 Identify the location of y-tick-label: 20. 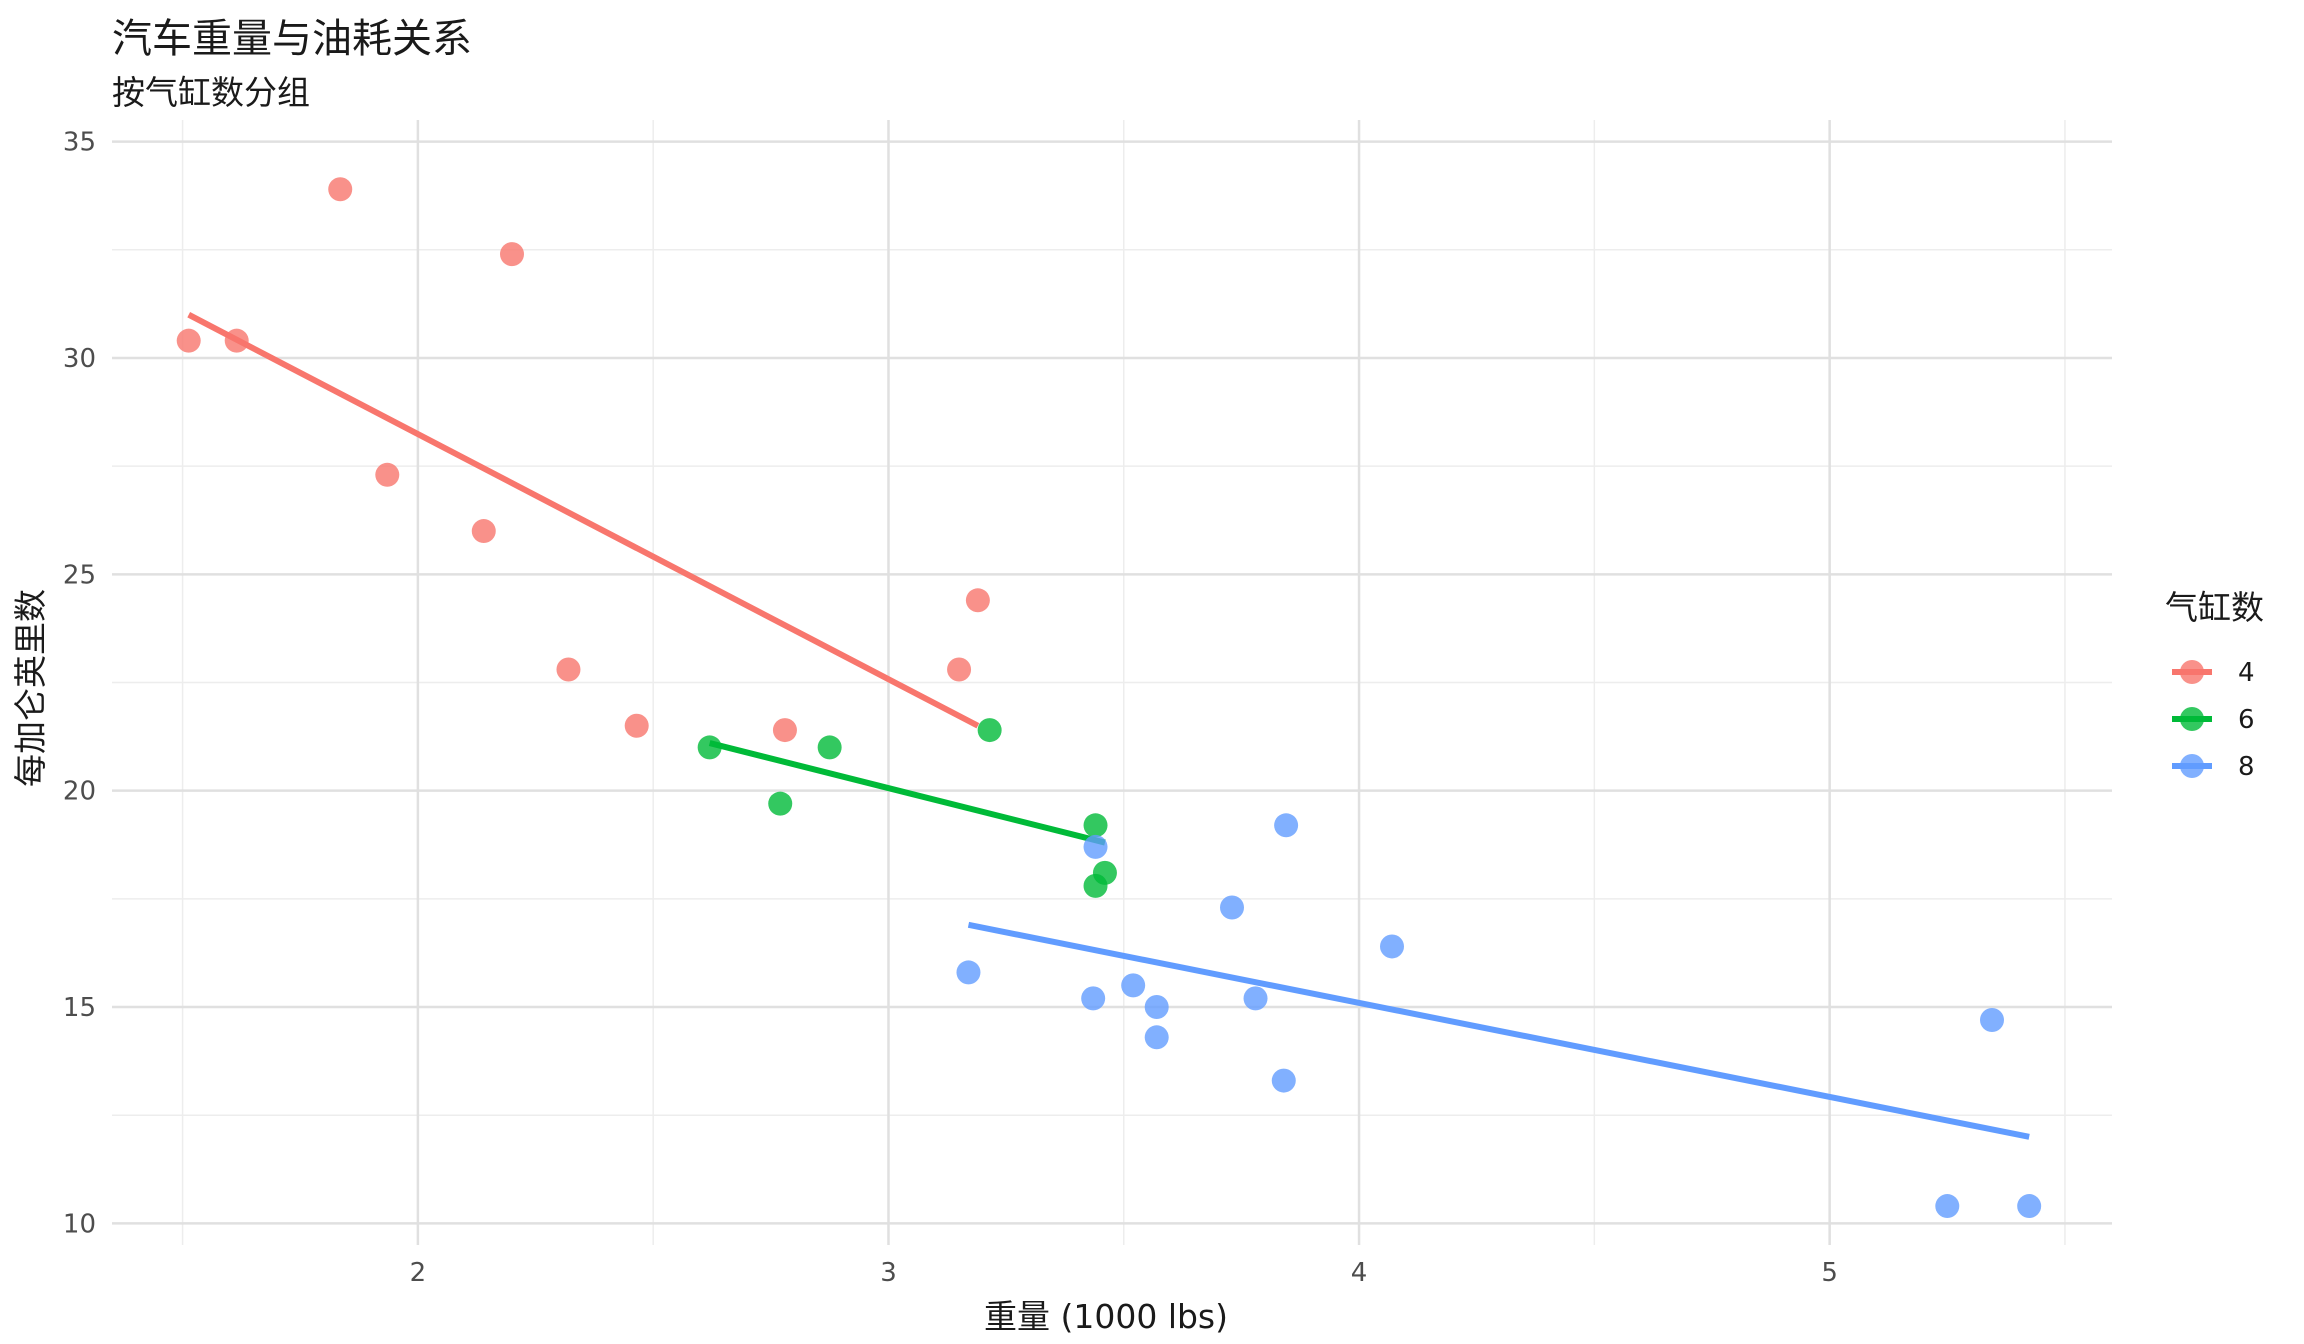
(79, 792).